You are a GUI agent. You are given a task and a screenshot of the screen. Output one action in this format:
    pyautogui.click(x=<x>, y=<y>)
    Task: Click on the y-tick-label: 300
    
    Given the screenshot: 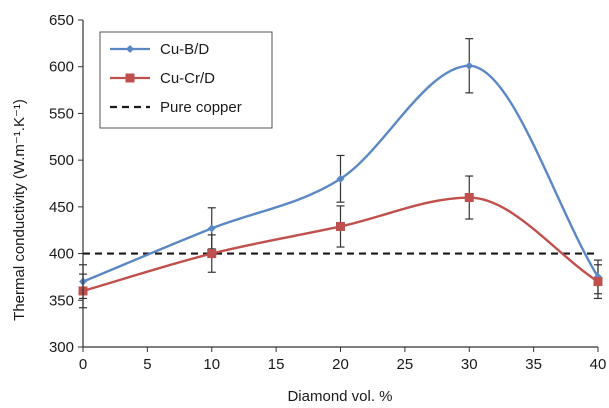 What is the action you would take?
    pyautogui.click(x=61, y=347)
    